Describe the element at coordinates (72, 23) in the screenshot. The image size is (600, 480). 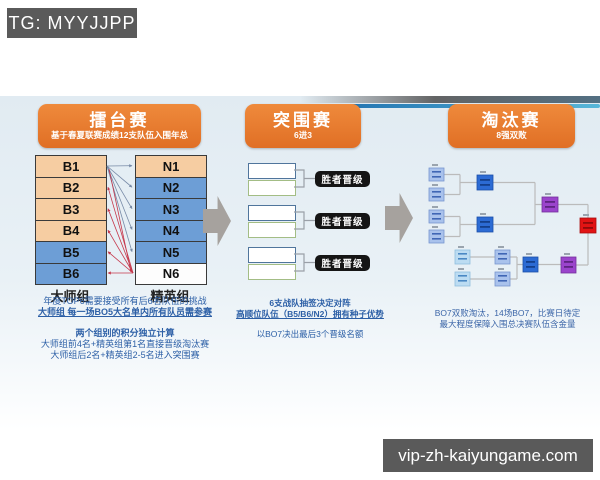
I see `tg-badge: TG: MYYJJPP` at that location.